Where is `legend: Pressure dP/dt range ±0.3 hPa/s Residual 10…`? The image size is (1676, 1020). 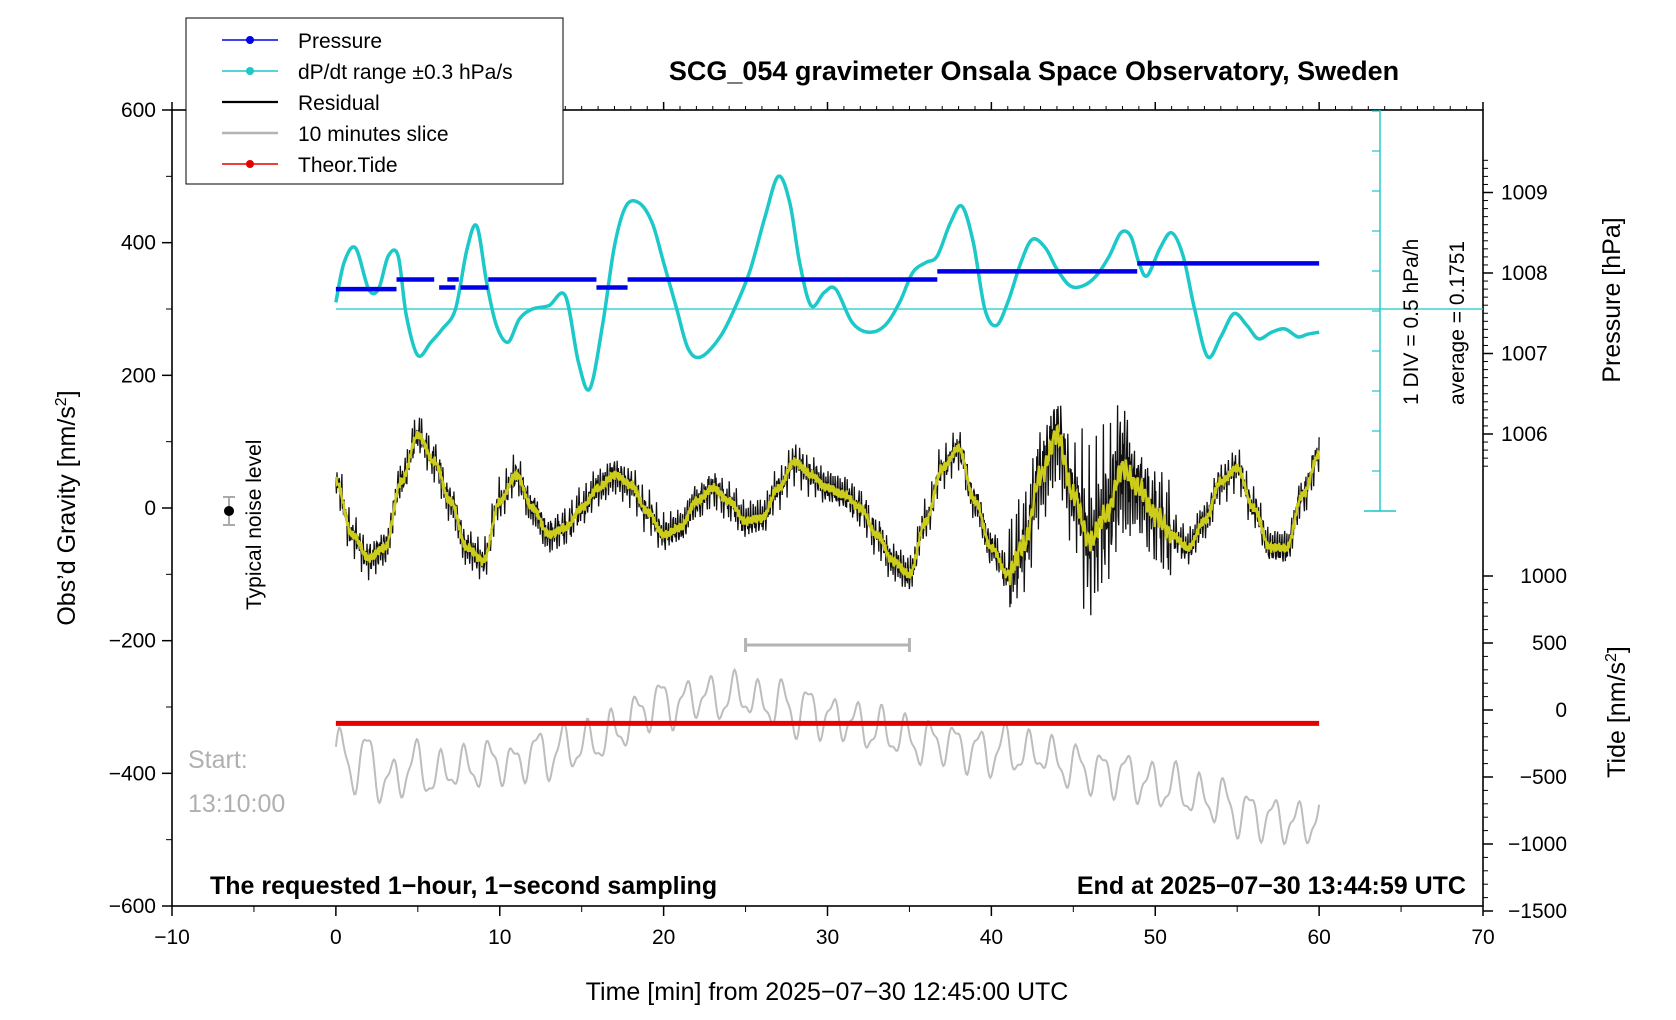
legend: Pressure dP/dt range ±0.3 hPa/s Residual 10… is located at coordinates (374, 101).